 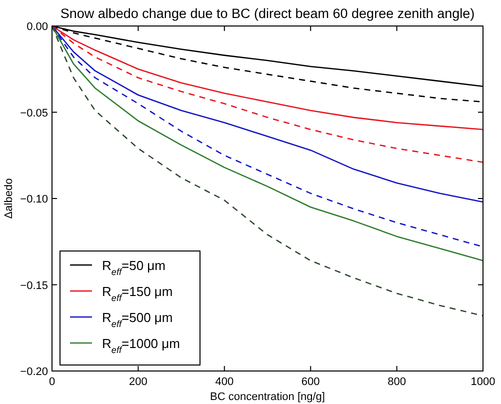 I want to click on legend-label: R$_{eff}$=500 μm, so click(x=137, y=319).